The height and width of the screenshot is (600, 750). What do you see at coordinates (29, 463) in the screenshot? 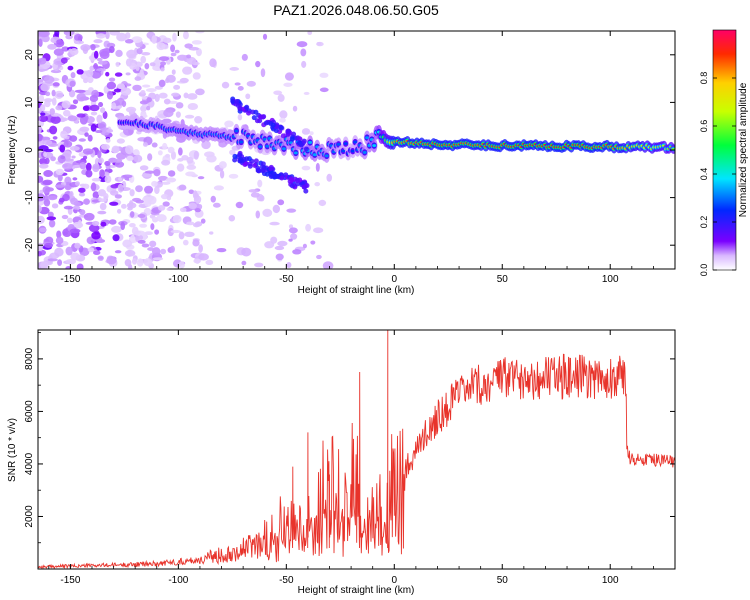
I see `y-tick-label: 4000` at bounding box center [29, 463].